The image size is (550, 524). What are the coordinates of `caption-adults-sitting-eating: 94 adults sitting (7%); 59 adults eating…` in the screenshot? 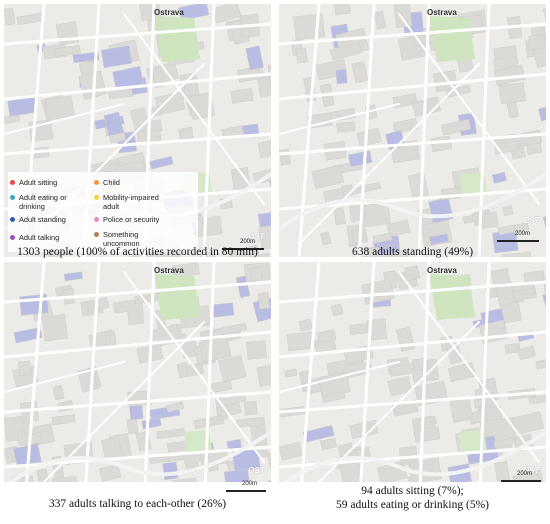 It's located at (412, 498).